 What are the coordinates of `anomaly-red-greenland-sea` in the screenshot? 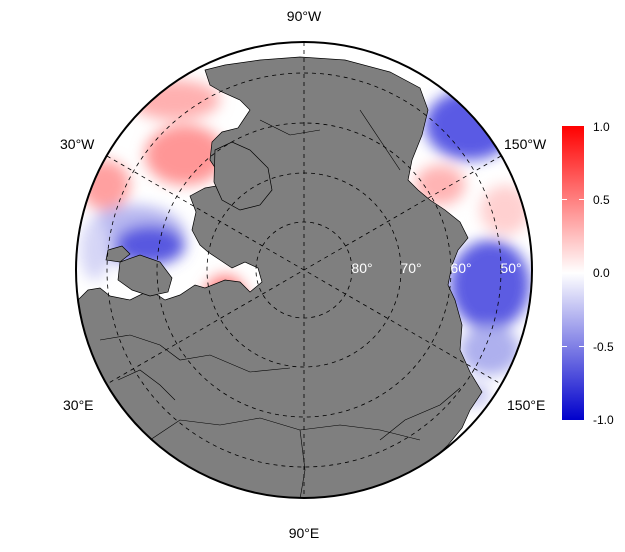 It's located at (185, 155).